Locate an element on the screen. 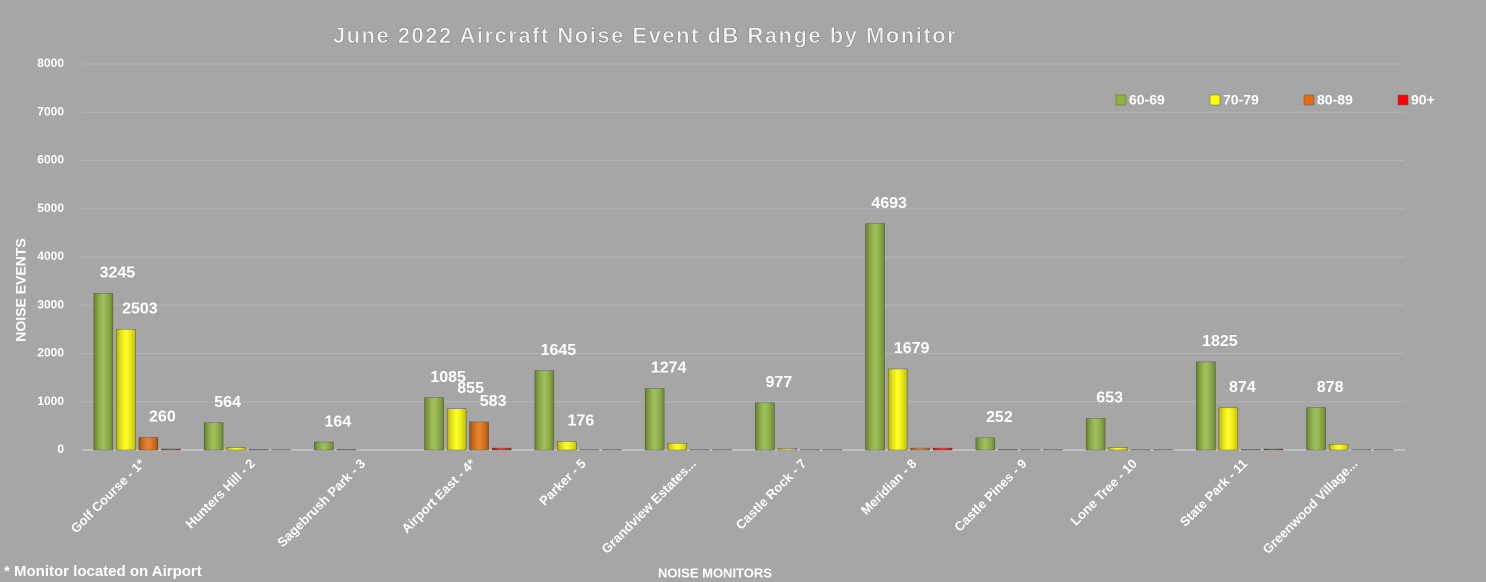  value-label: 878 is located at coordinates (1330, 387).